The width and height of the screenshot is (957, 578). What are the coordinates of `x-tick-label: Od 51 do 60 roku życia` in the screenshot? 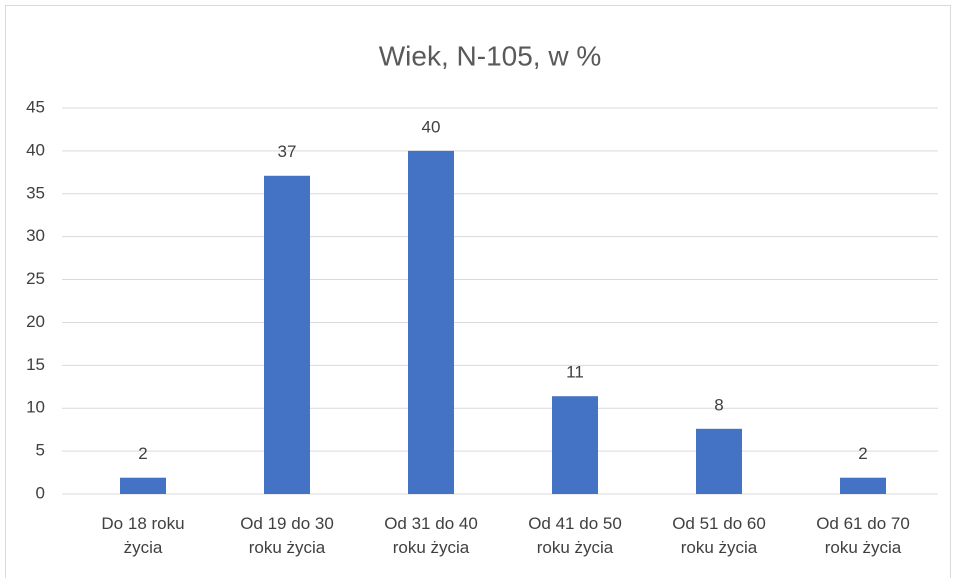 It's located at (719, 535).